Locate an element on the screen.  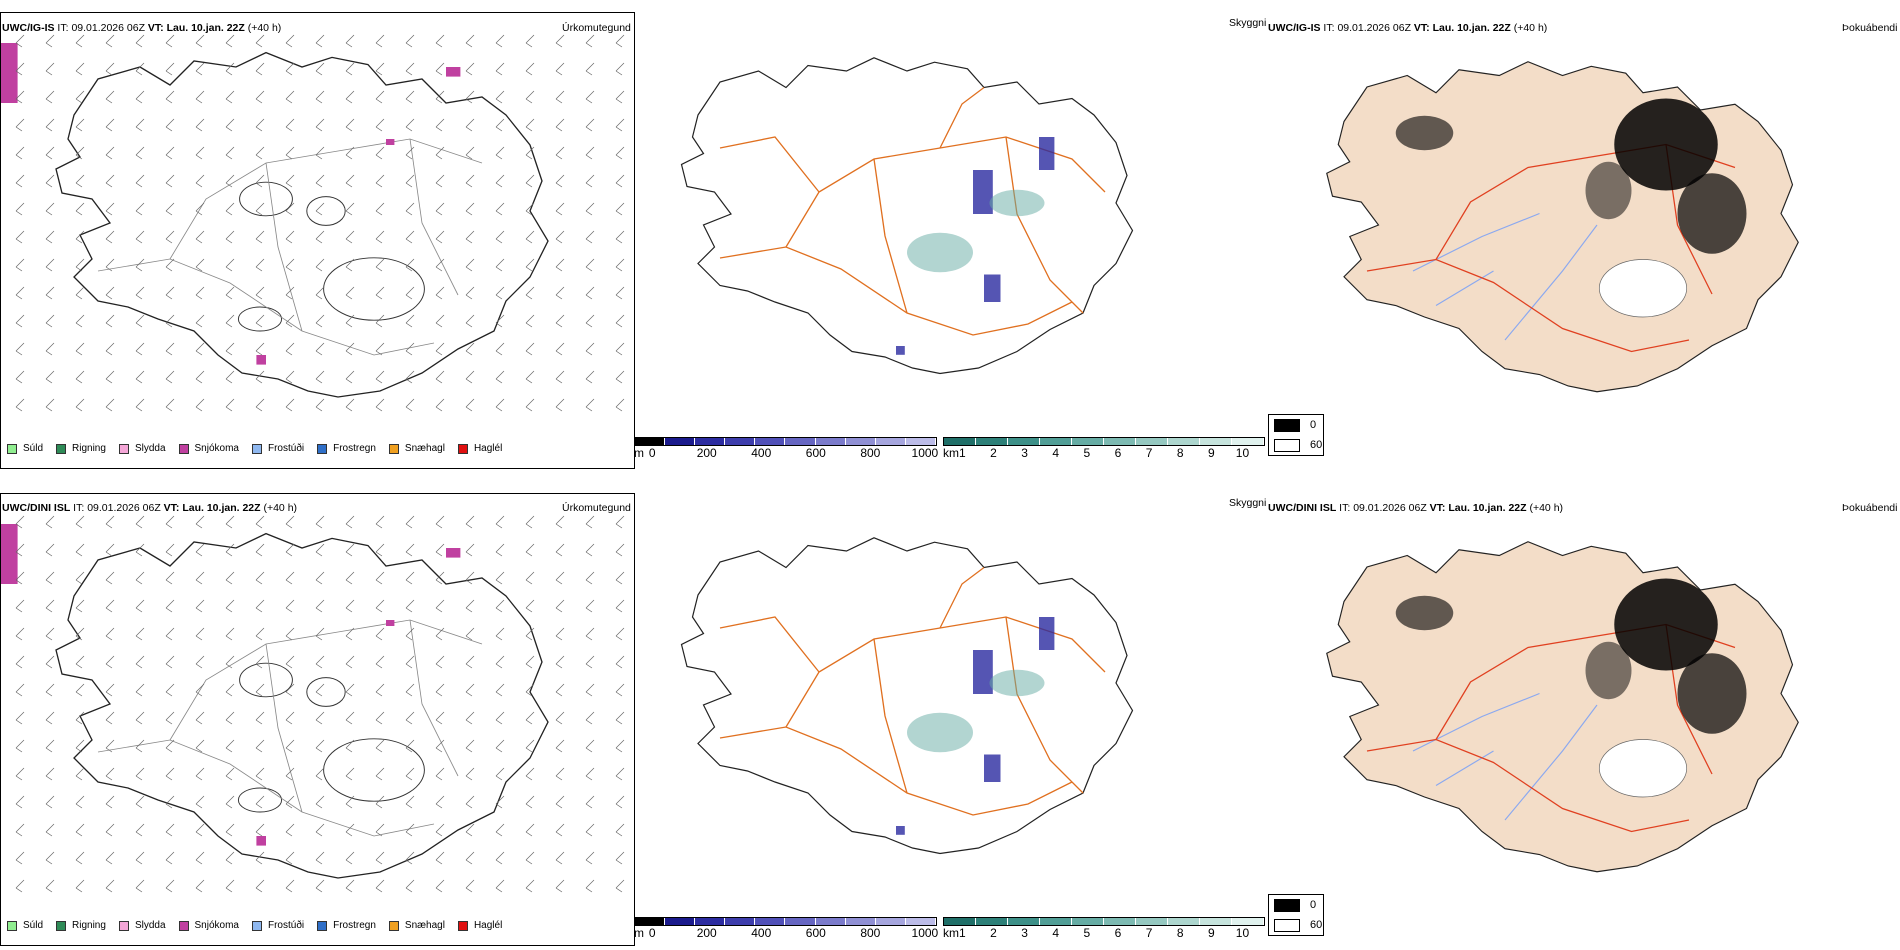
title-fog-bottom: Þokuábendi is located at coordinates (1870, 508).